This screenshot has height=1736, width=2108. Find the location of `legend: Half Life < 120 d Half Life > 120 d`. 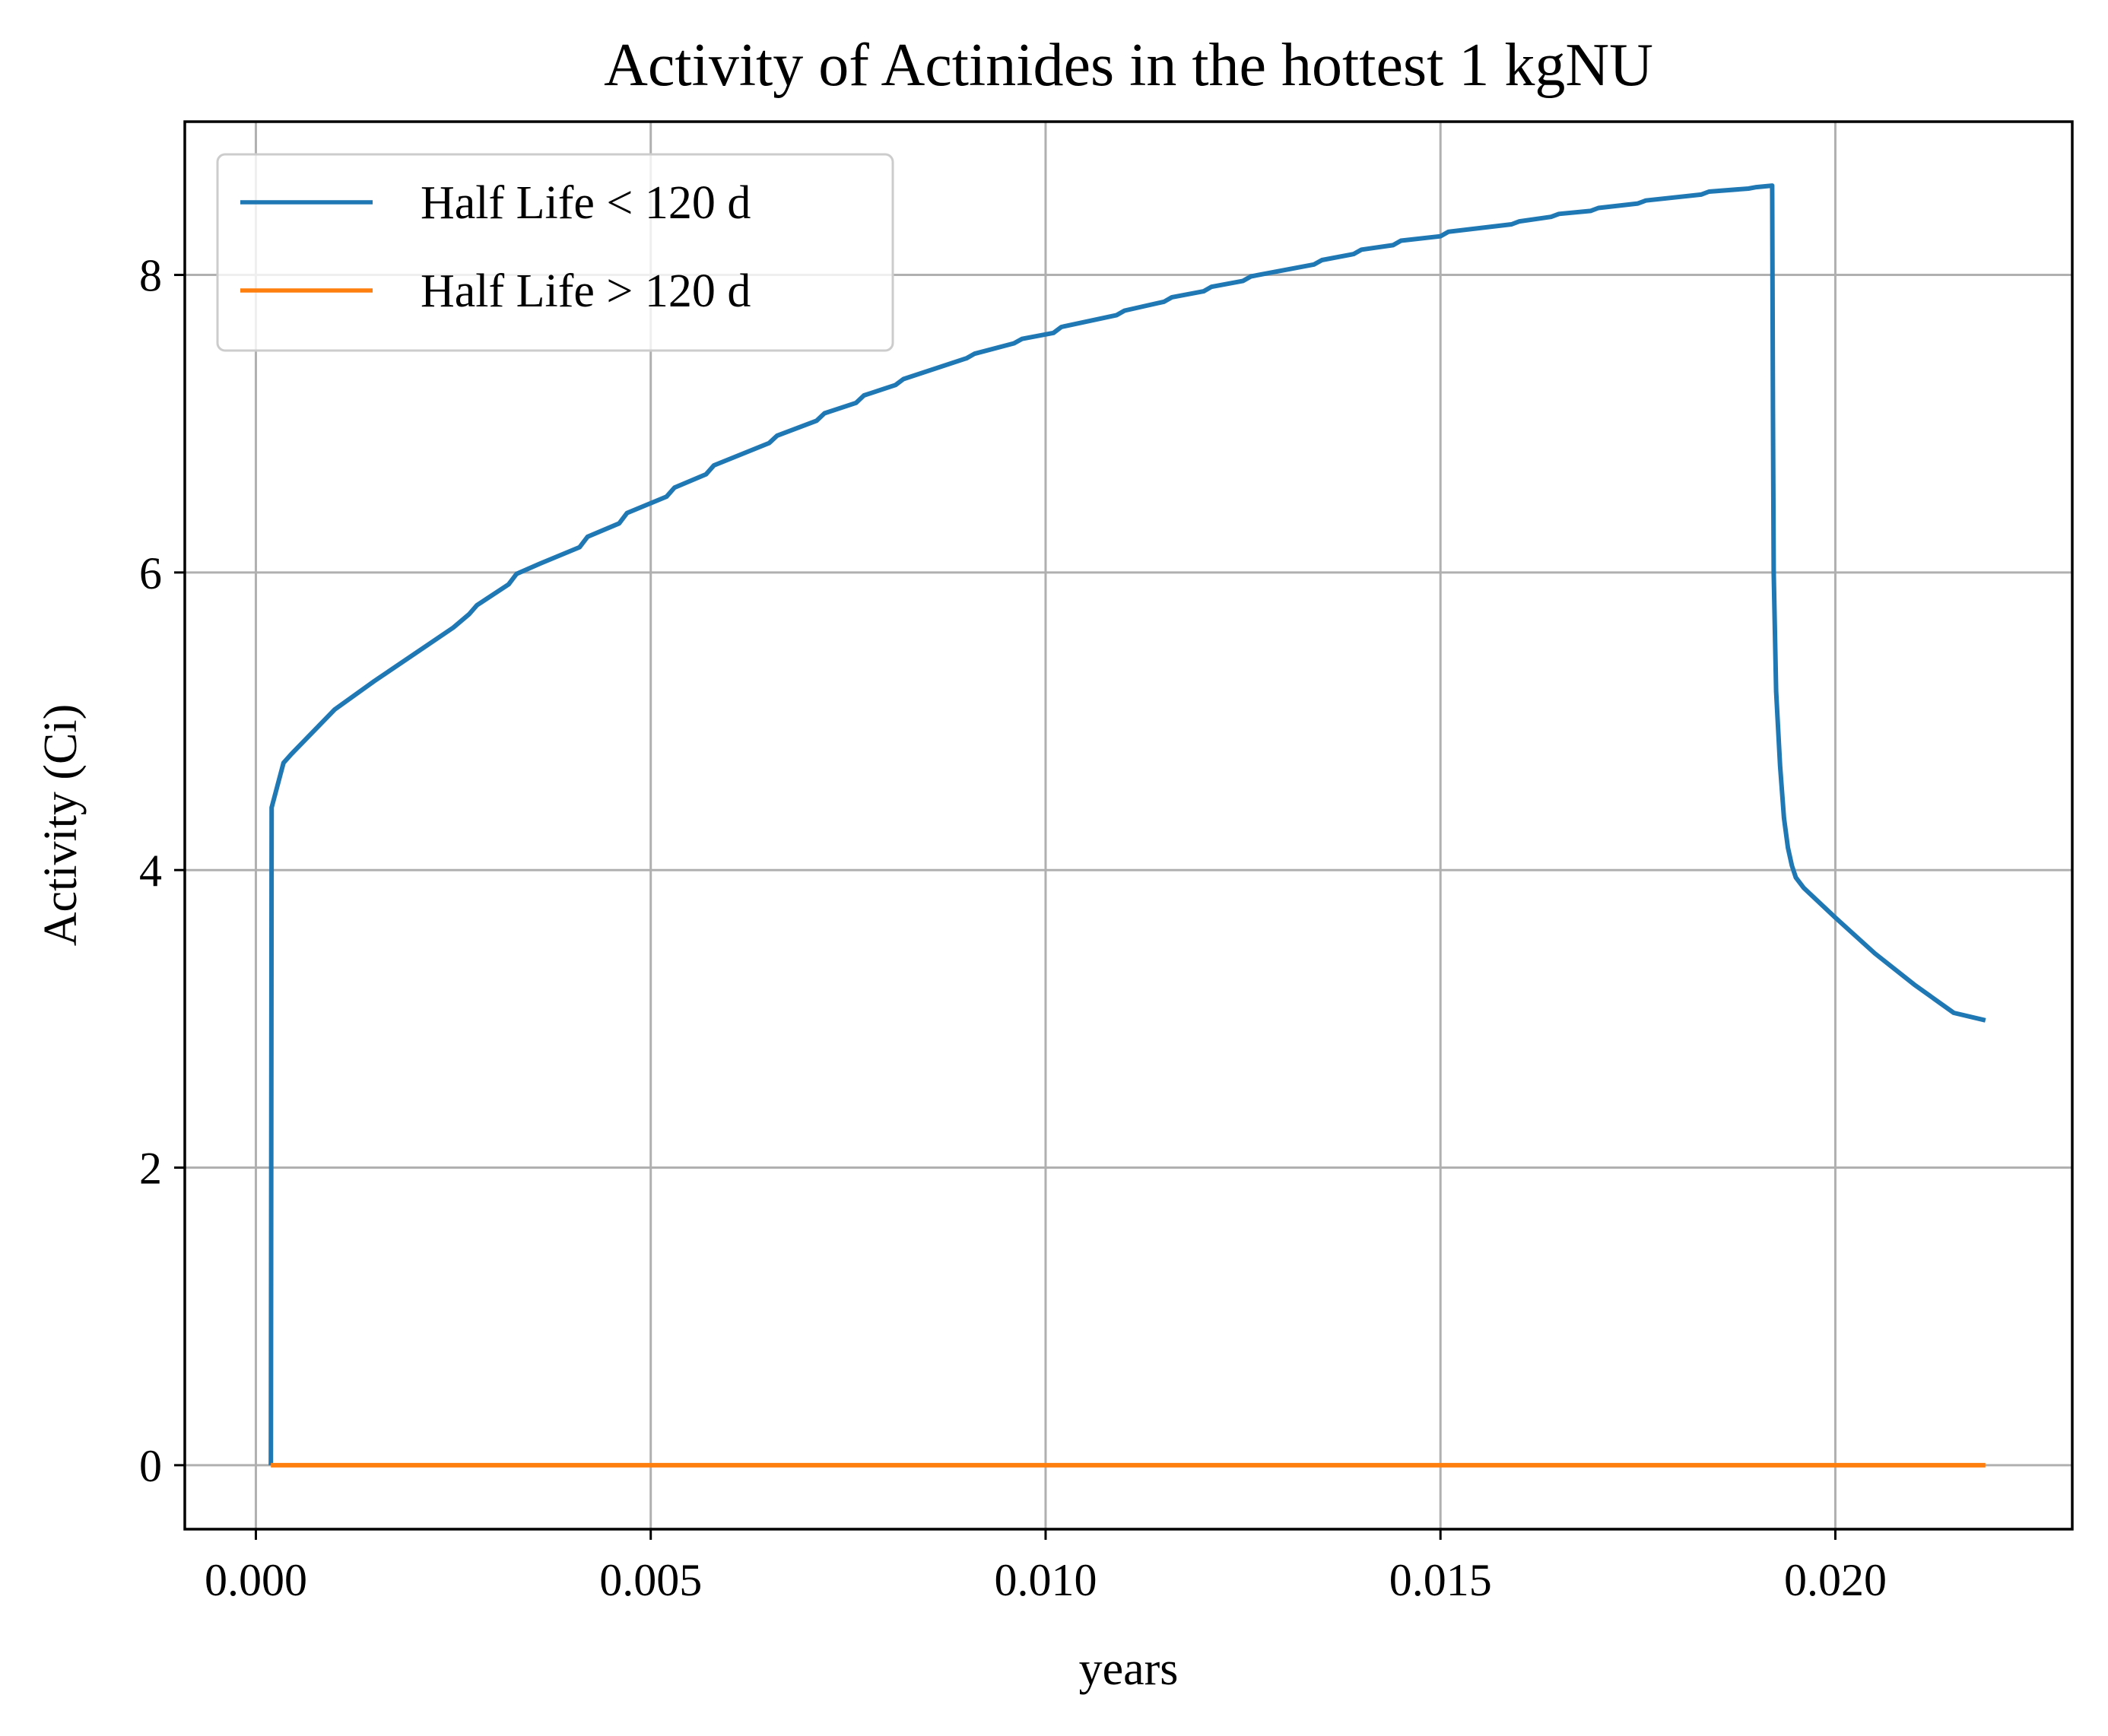

legend: Half Life < 120 d Half Life > 120 d is located at coordinates (555, 252).